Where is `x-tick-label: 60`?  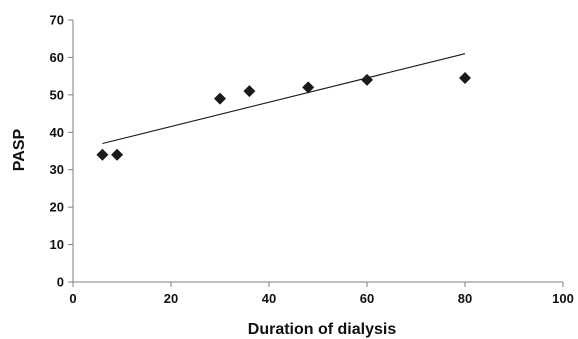 x-tick-label: 60 is located at coordinates (367, 298).